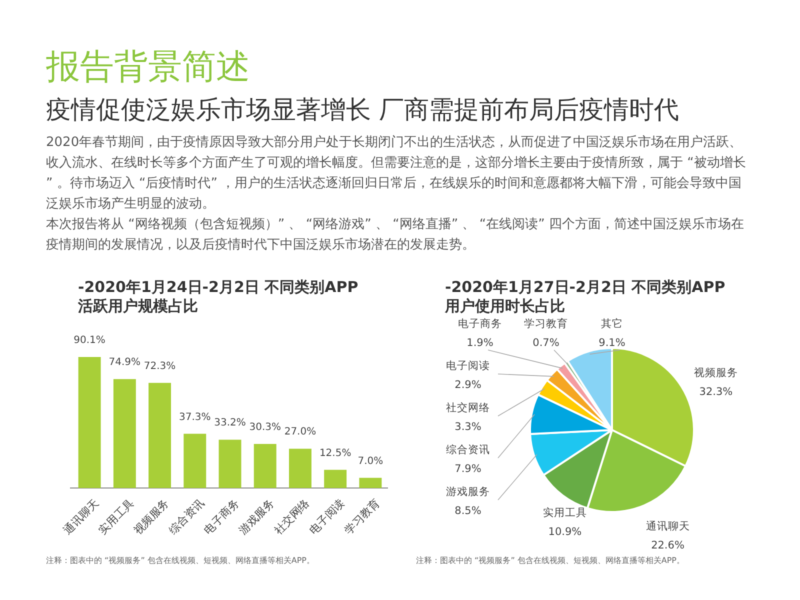  I want to click on slice-label: 电子商务, so click(480, 323).